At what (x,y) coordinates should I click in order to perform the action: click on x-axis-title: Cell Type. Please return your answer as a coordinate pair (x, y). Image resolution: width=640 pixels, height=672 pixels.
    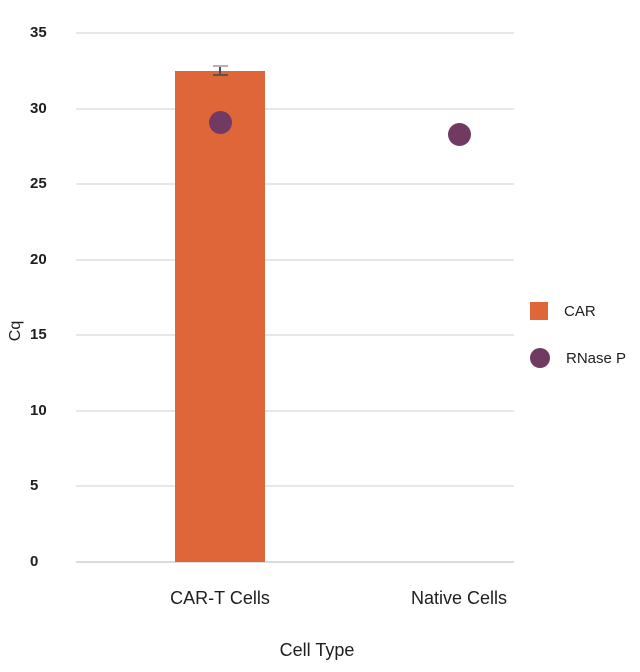
    Looking at the image, I should click on (317, 650).